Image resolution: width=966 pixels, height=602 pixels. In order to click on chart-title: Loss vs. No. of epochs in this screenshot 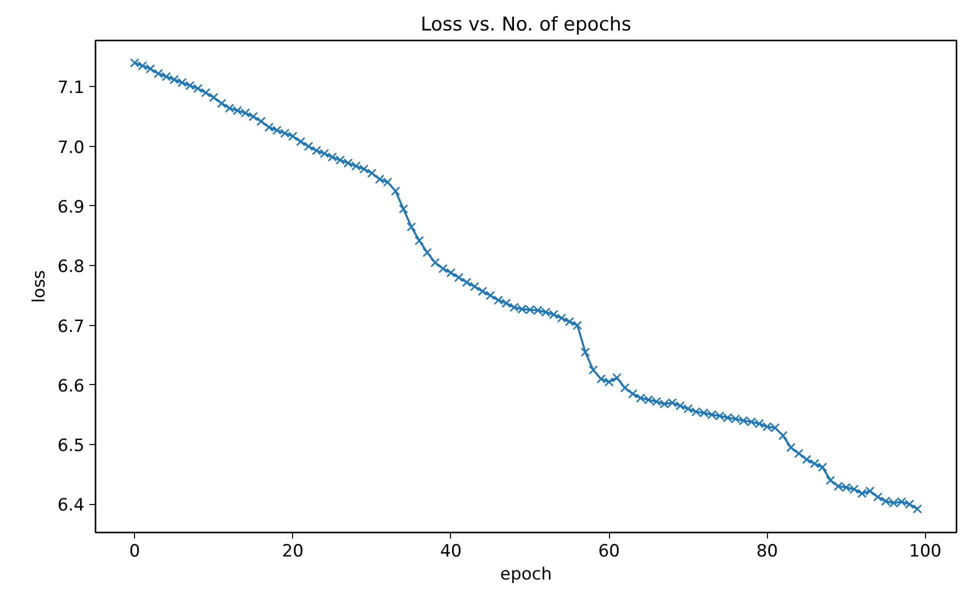, I will do `click(526, 25)`.